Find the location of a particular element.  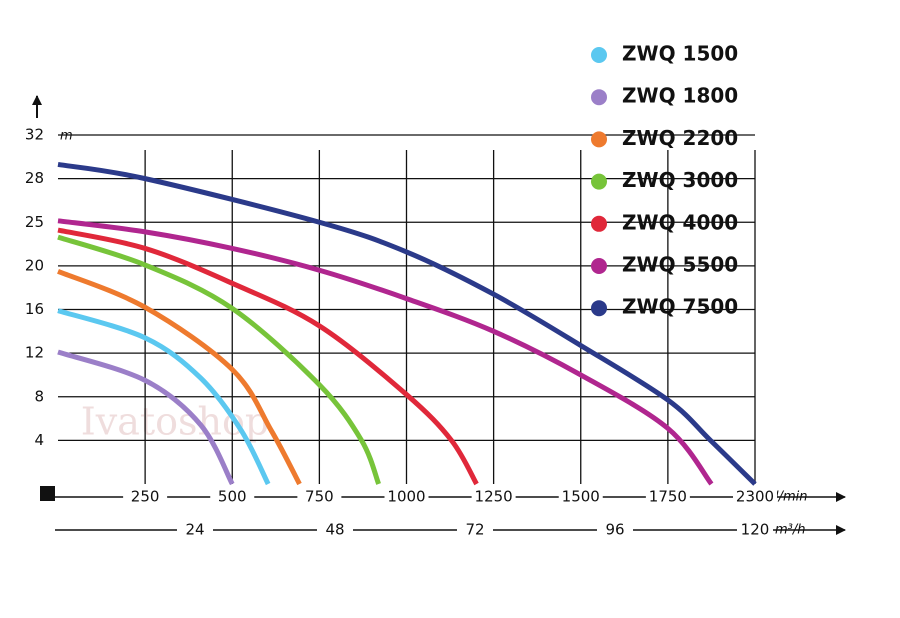

origin-marker is located at coordinates (47, 493).